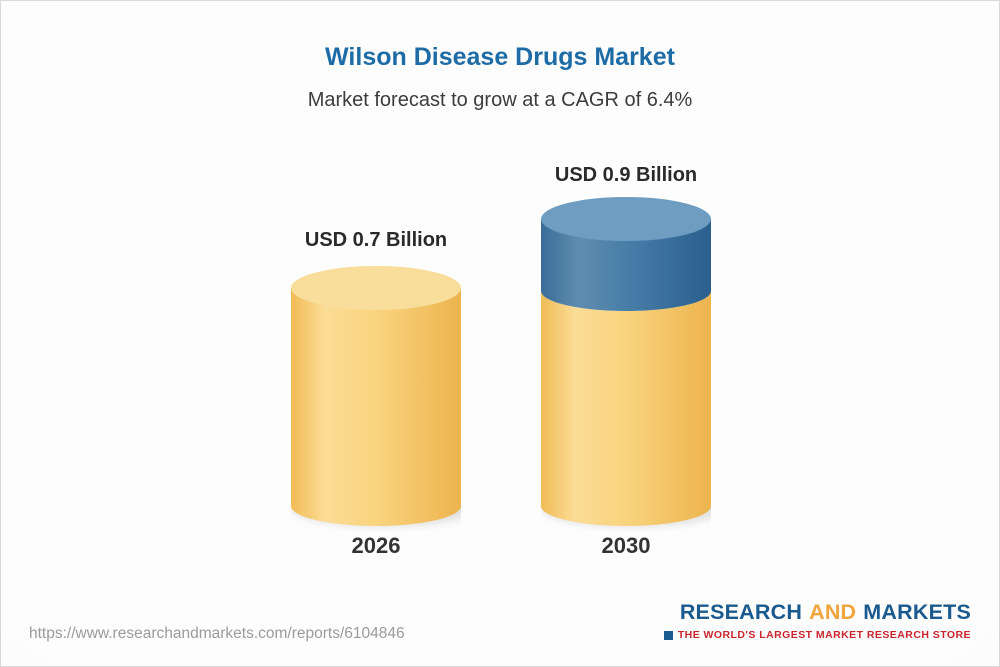  I want to click on chart-title: Wilson Disease Drugs Market, so click(500, 57).